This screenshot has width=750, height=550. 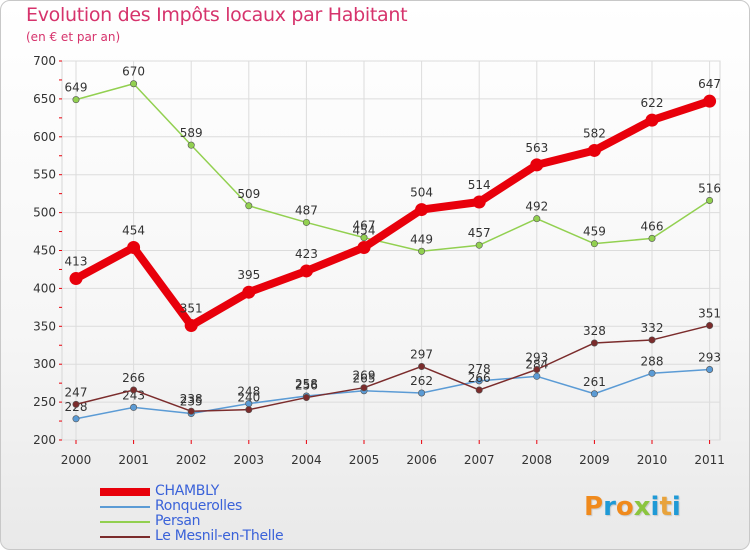 What do you see at coordinates (199, 506) in the screenshot?
I see `legend-label: Ronquerolles` at bounding box center [199, 506].